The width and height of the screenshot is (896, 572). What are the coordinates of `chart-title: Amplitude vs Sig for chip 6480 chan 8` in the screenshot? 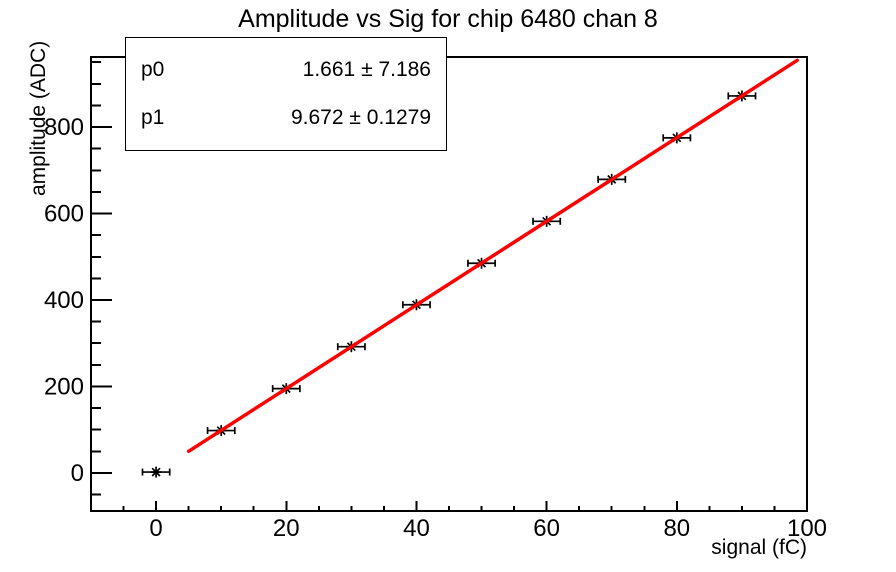 It's located at (448, 19).